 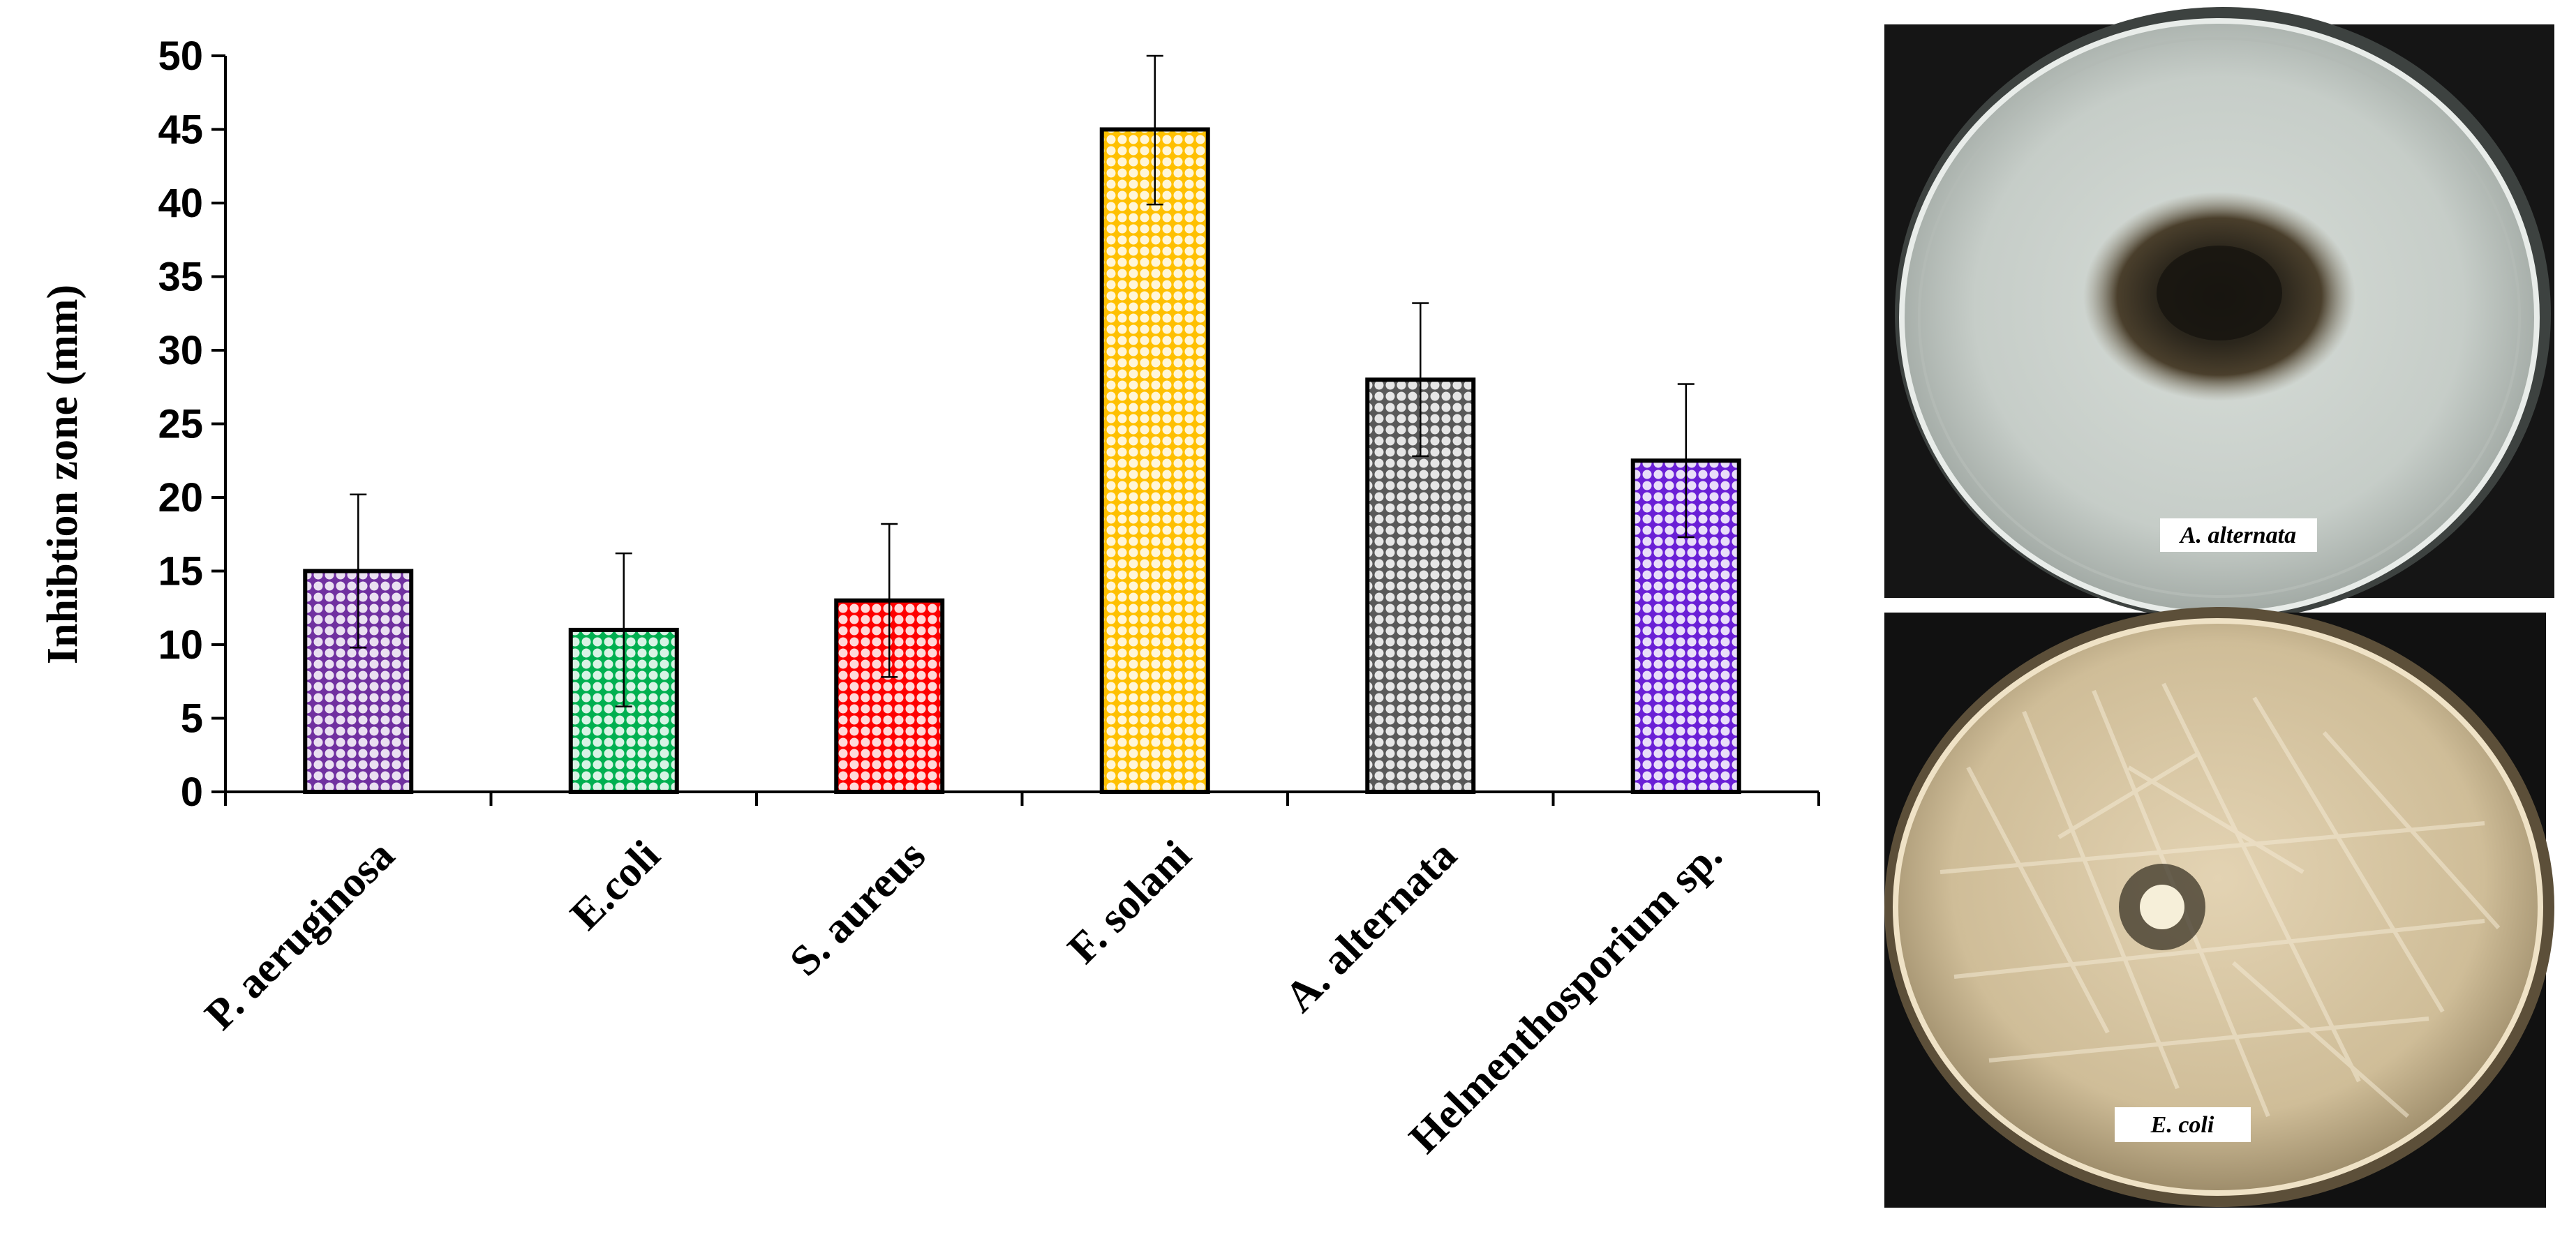 I want to click on x-tick-label: Helmenthosporium sp., so click(x=1565, y=997).